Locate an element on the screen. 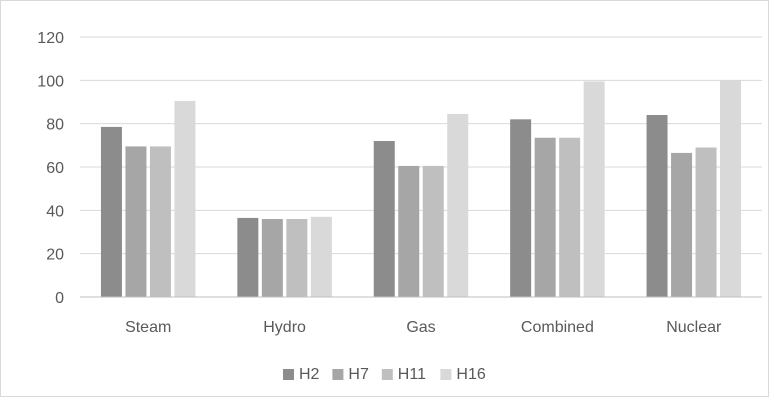 Image resolution: width=777 pixels, height=408 pixels. bar-nuclear-h11 is located at coordinates (706, 222).